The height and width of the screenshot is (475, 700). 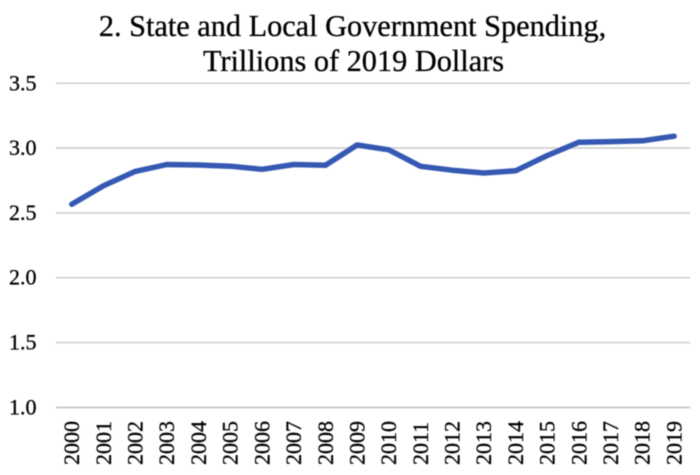 I want to click on svg-text: 2003, so click(x=166, y=443).